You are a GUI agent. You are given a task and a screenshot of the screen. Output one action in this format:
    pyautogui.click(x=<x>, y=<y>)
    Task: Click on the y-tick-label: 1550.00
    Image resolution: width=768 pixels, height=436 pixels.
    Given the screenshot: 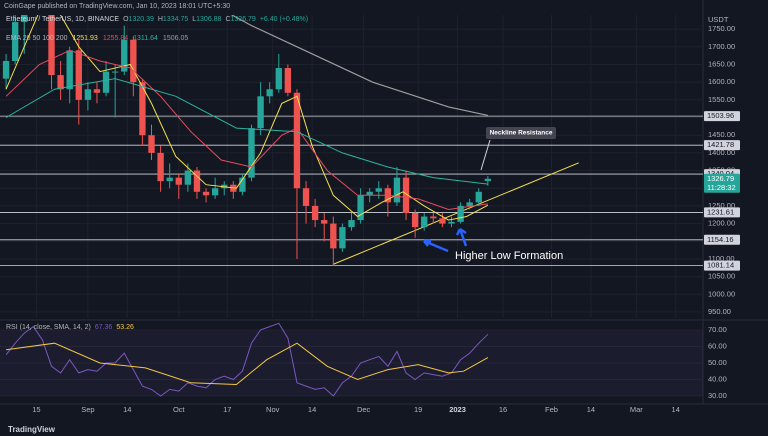 What is the action you would take?
    pyautogui.click(x=721, y=99)
    